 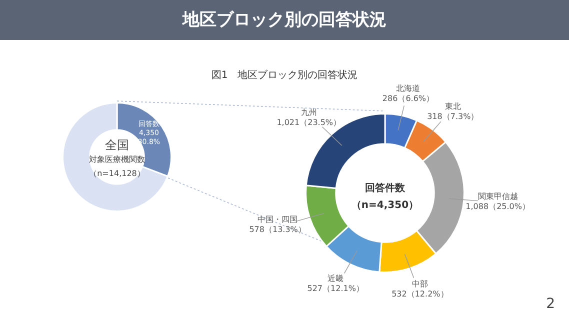 I want to click on text: 2, so click(x=550, y=304).